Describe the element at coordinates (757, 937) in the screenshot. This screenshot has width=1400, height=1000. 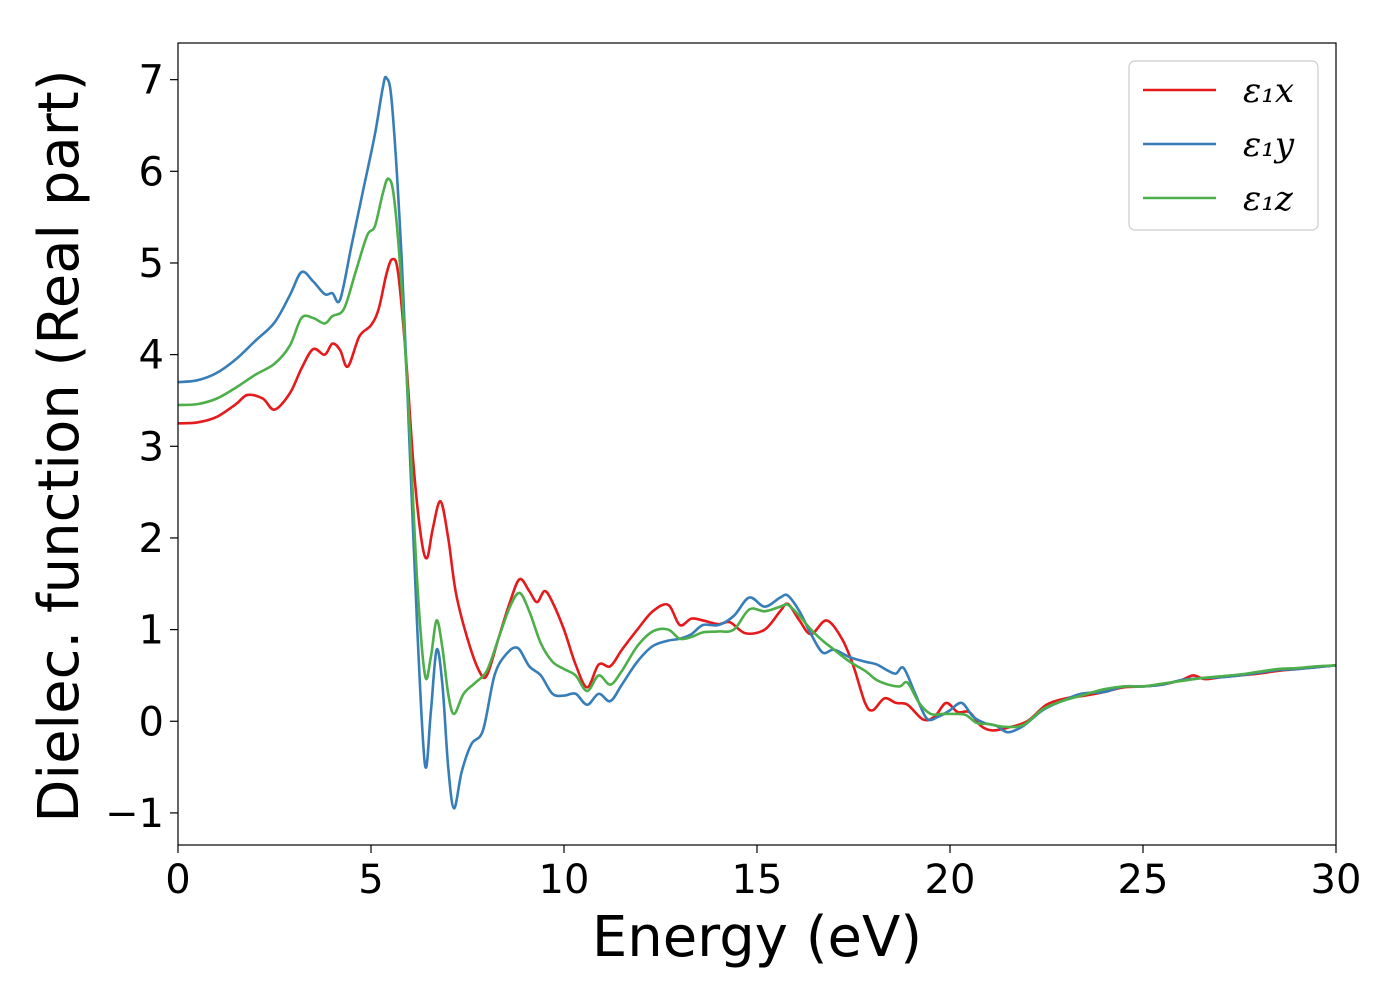
I see `x-axis-label: Energy (eV)` at that location.